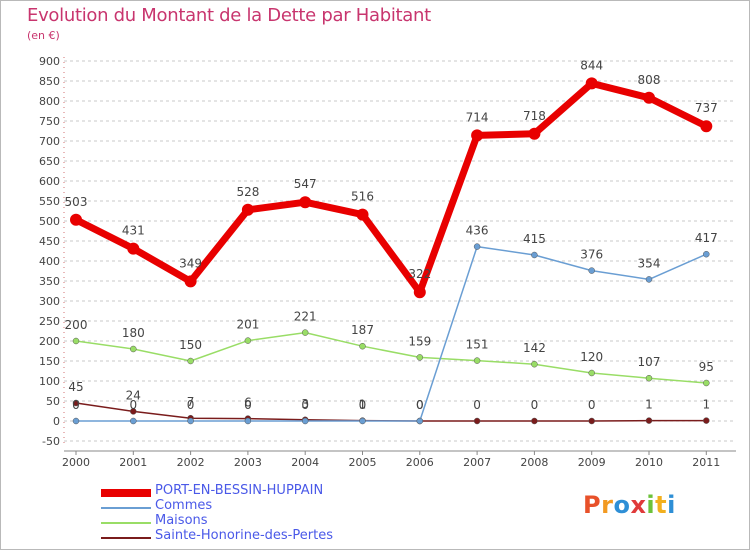 Image resolution: width=750 pixels, height=550 pixels. I want to click on data-label: 714, so click(477, 117).